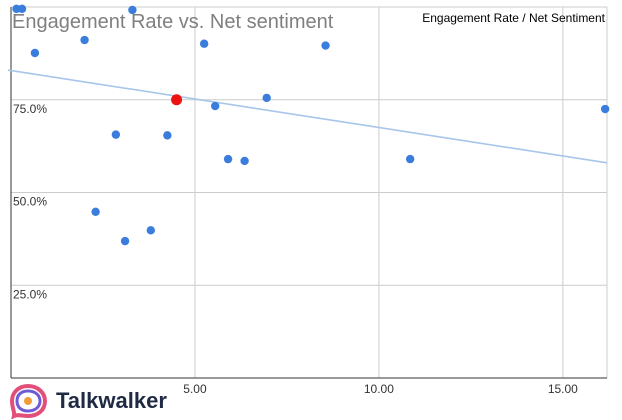  I want to click on brand-name: Talkwalker, so click(111, 400).